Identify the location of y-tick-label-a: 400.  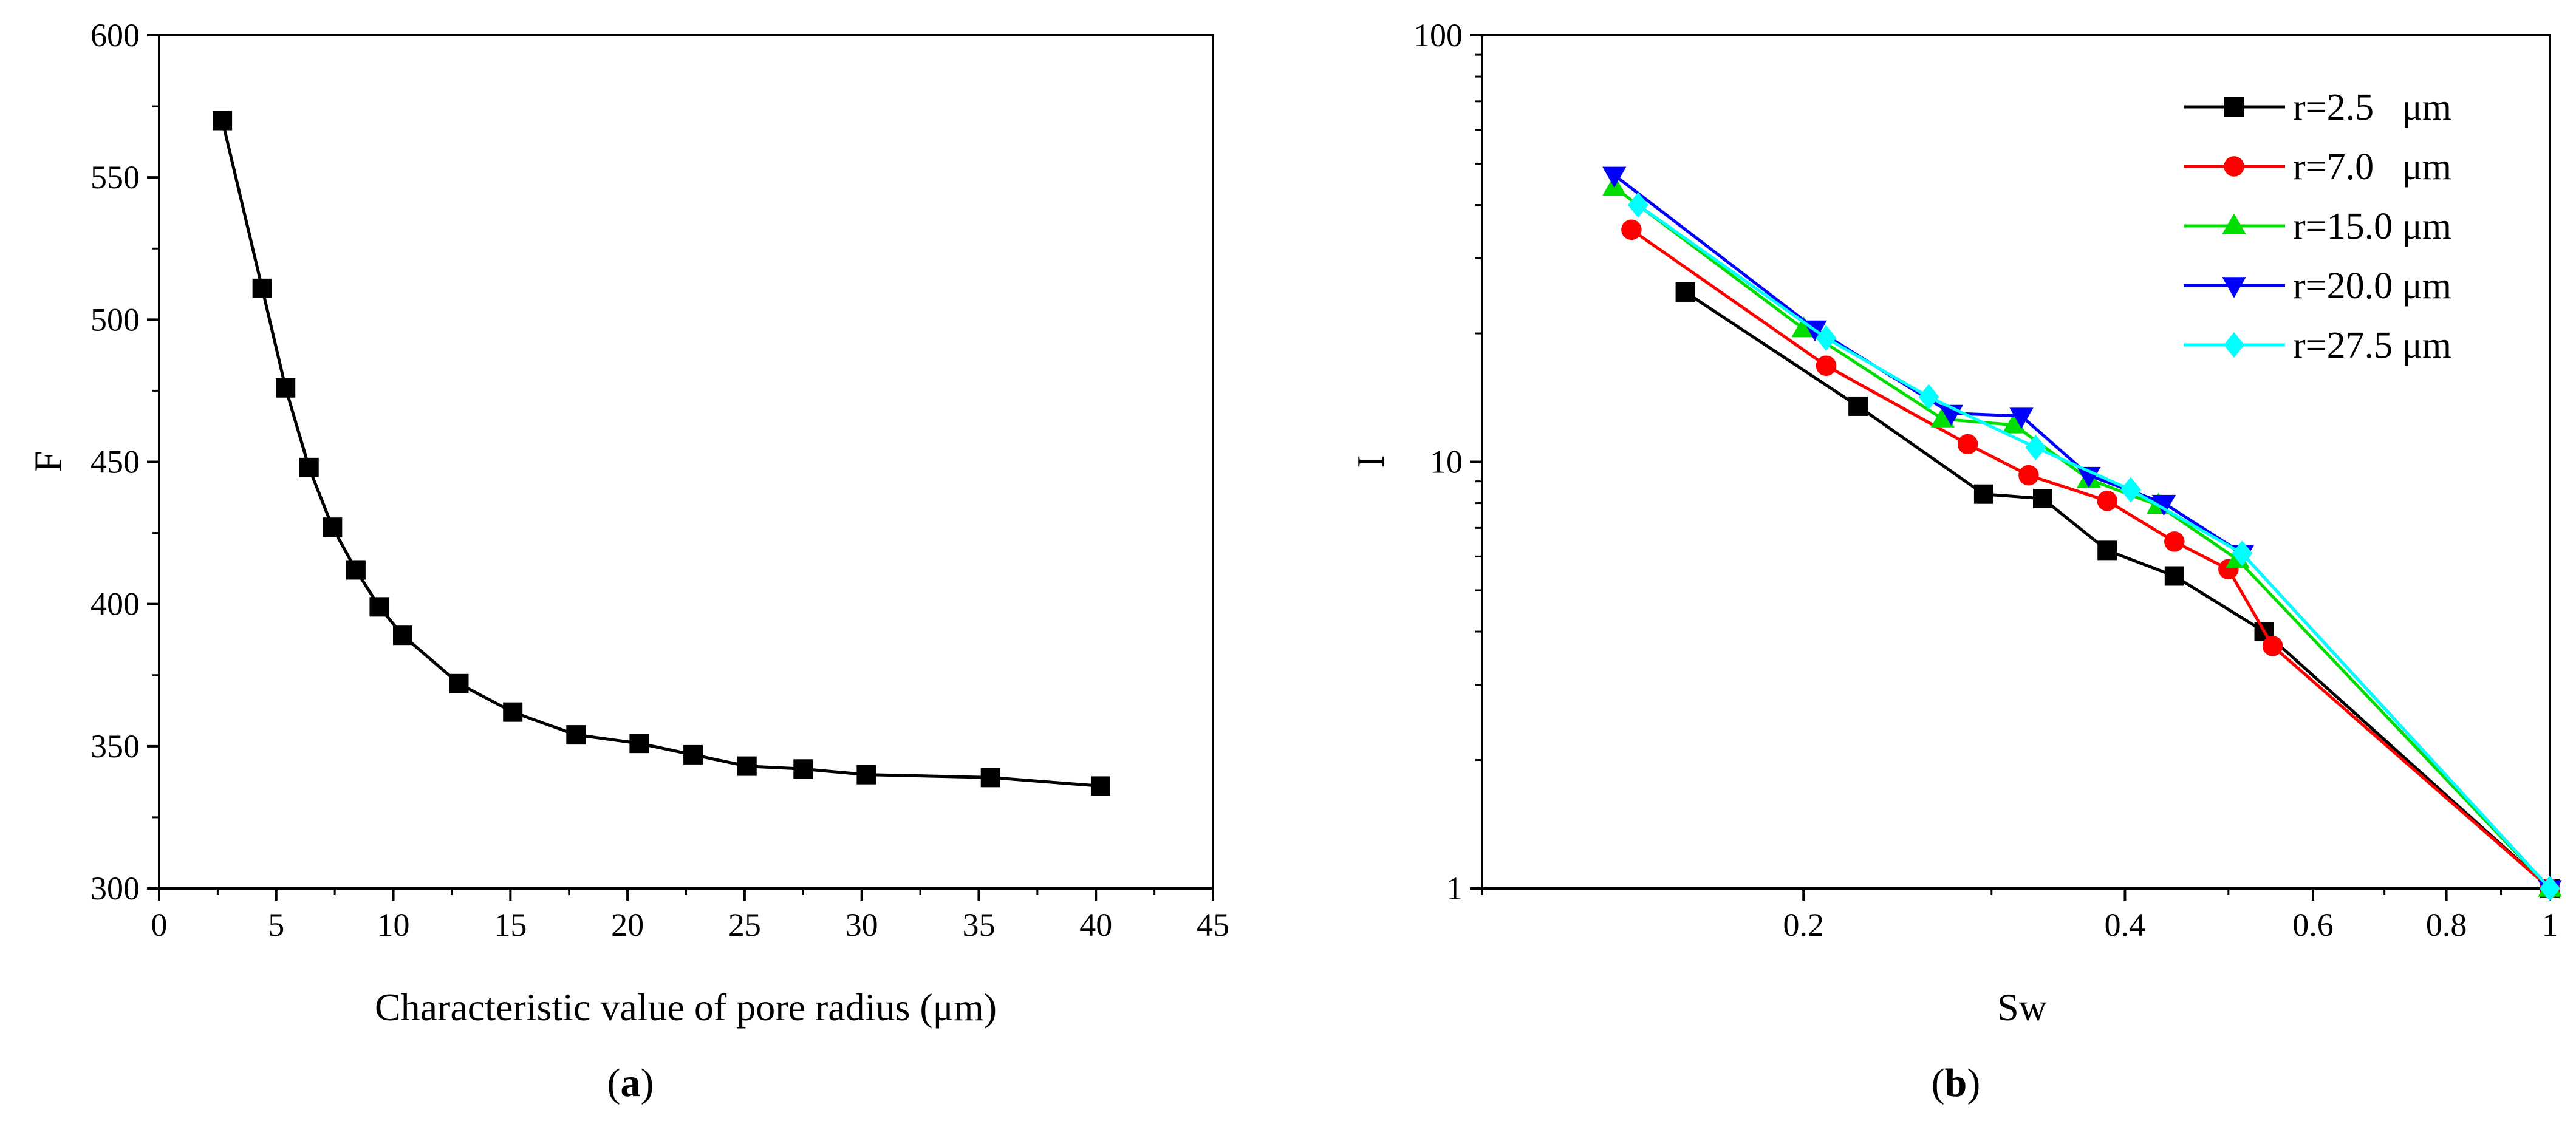
(115, 604).